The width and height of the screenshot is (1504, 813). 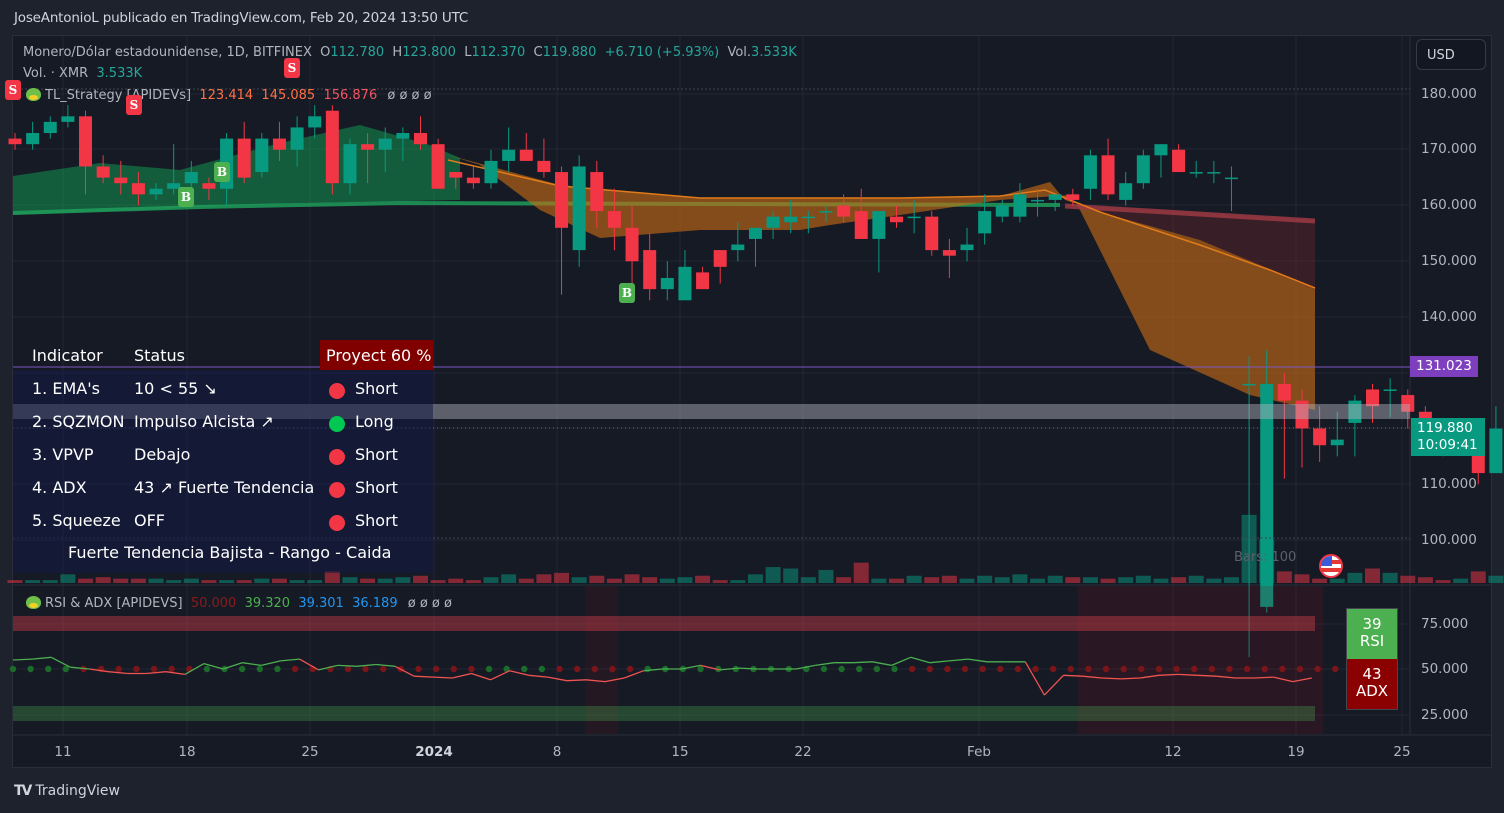 What do you see at coordinates (429, 52) in the screenshot?
I see `high-value: 123.800` at bounding box center [429, 52].